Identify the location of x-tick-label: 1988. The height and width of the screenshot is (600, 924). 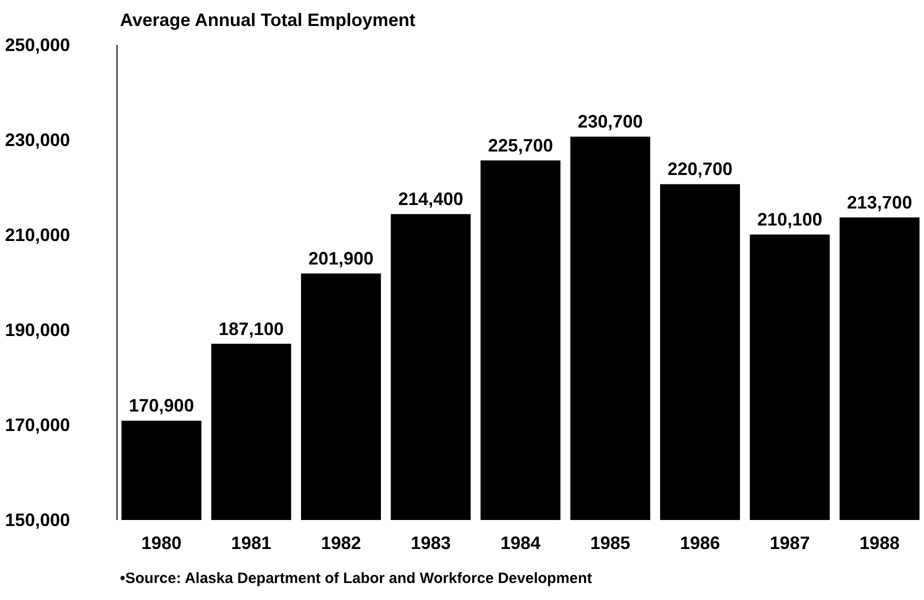
(880, 542).